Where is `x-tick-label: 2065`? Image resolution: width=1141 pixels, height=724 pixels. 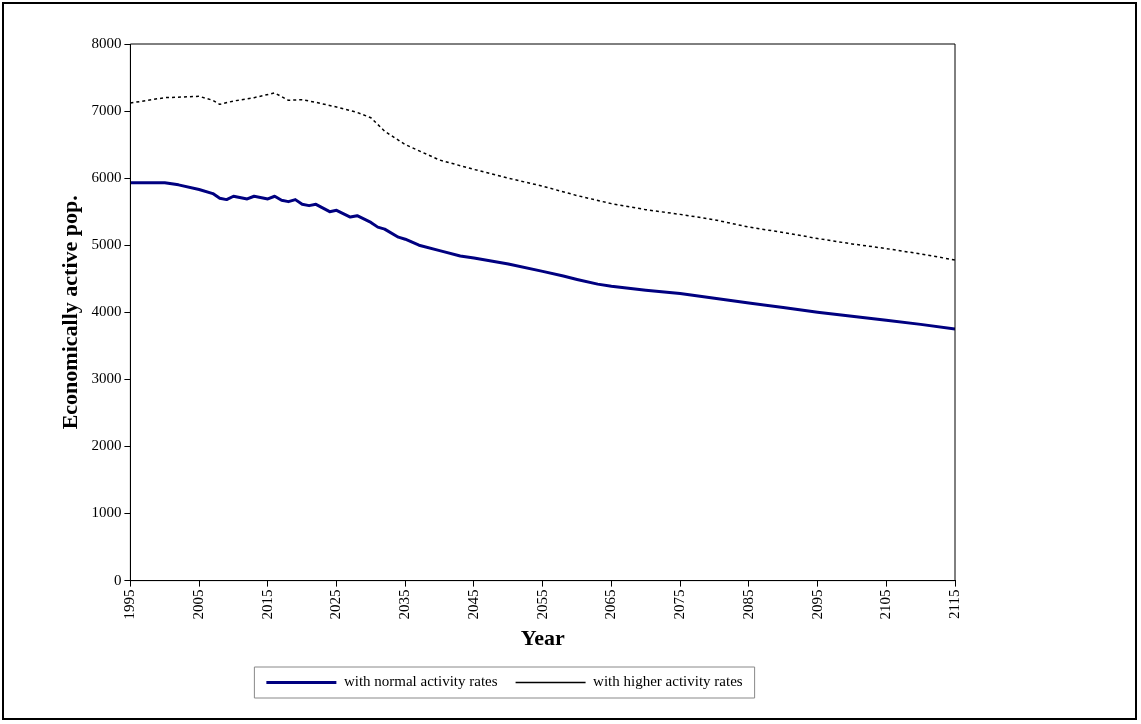
x-tick-label: 2065 is located at coordinates (610, 604).